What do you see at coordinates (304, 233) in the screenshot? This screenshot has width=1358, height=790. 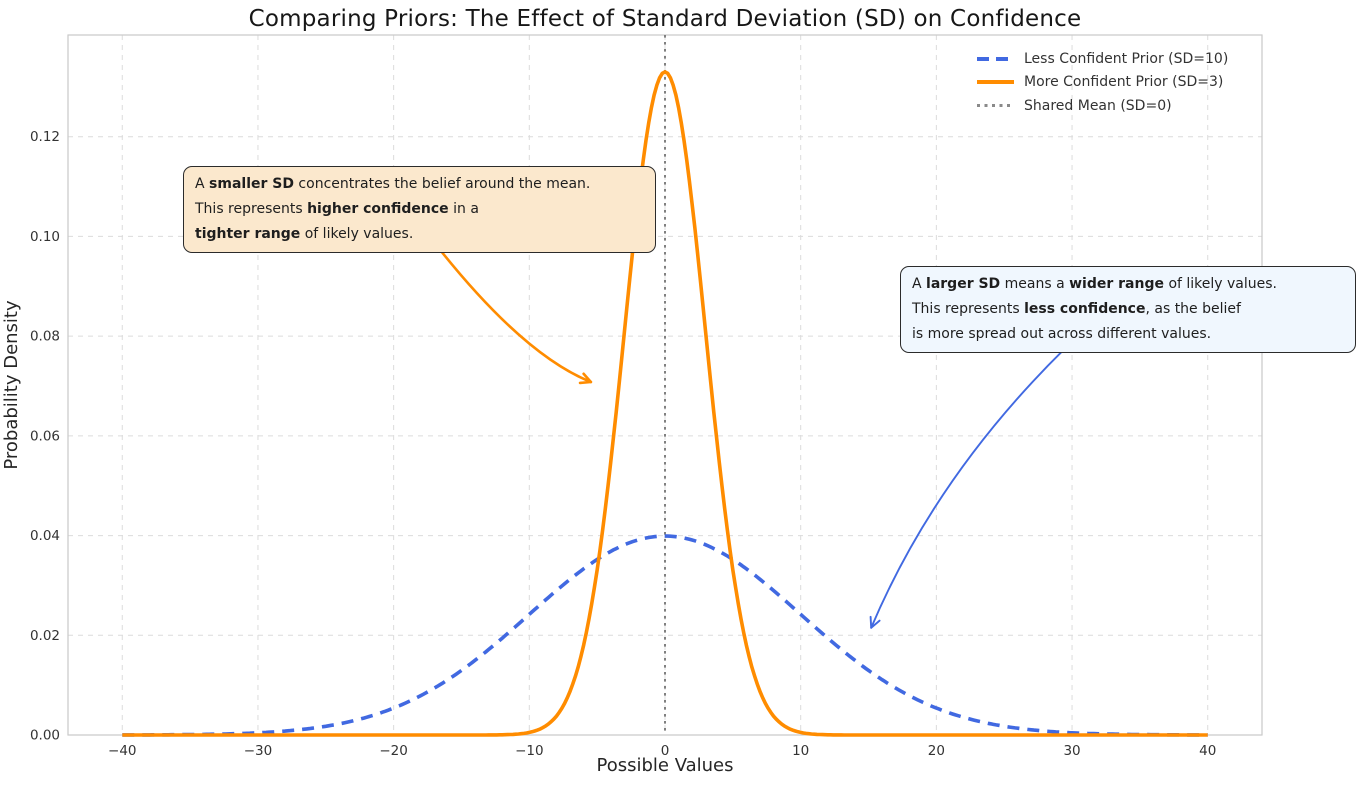 I see `annotation-line: tighter range of likely values.` at bounding box center [304, 233].